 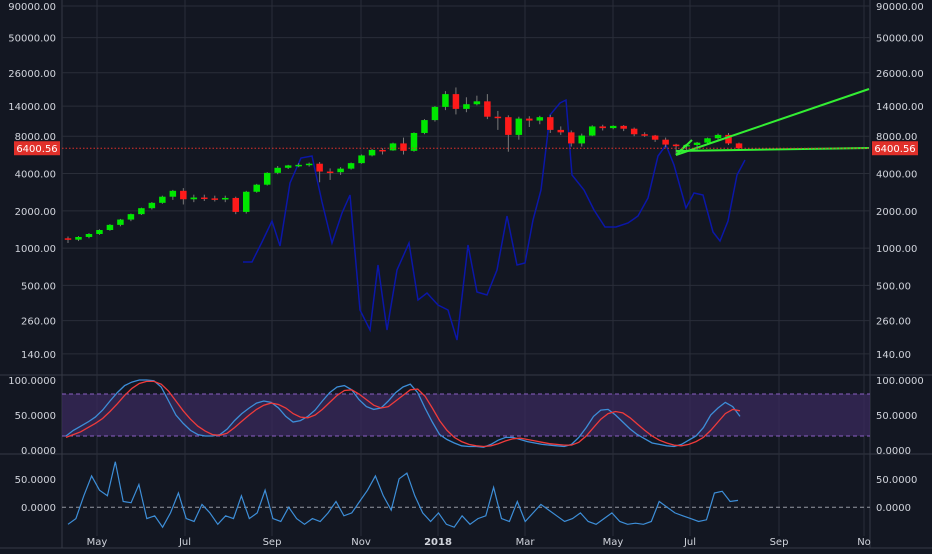 I want to click on y-tick-label-right: 500.00, so click(x=893, y=286).